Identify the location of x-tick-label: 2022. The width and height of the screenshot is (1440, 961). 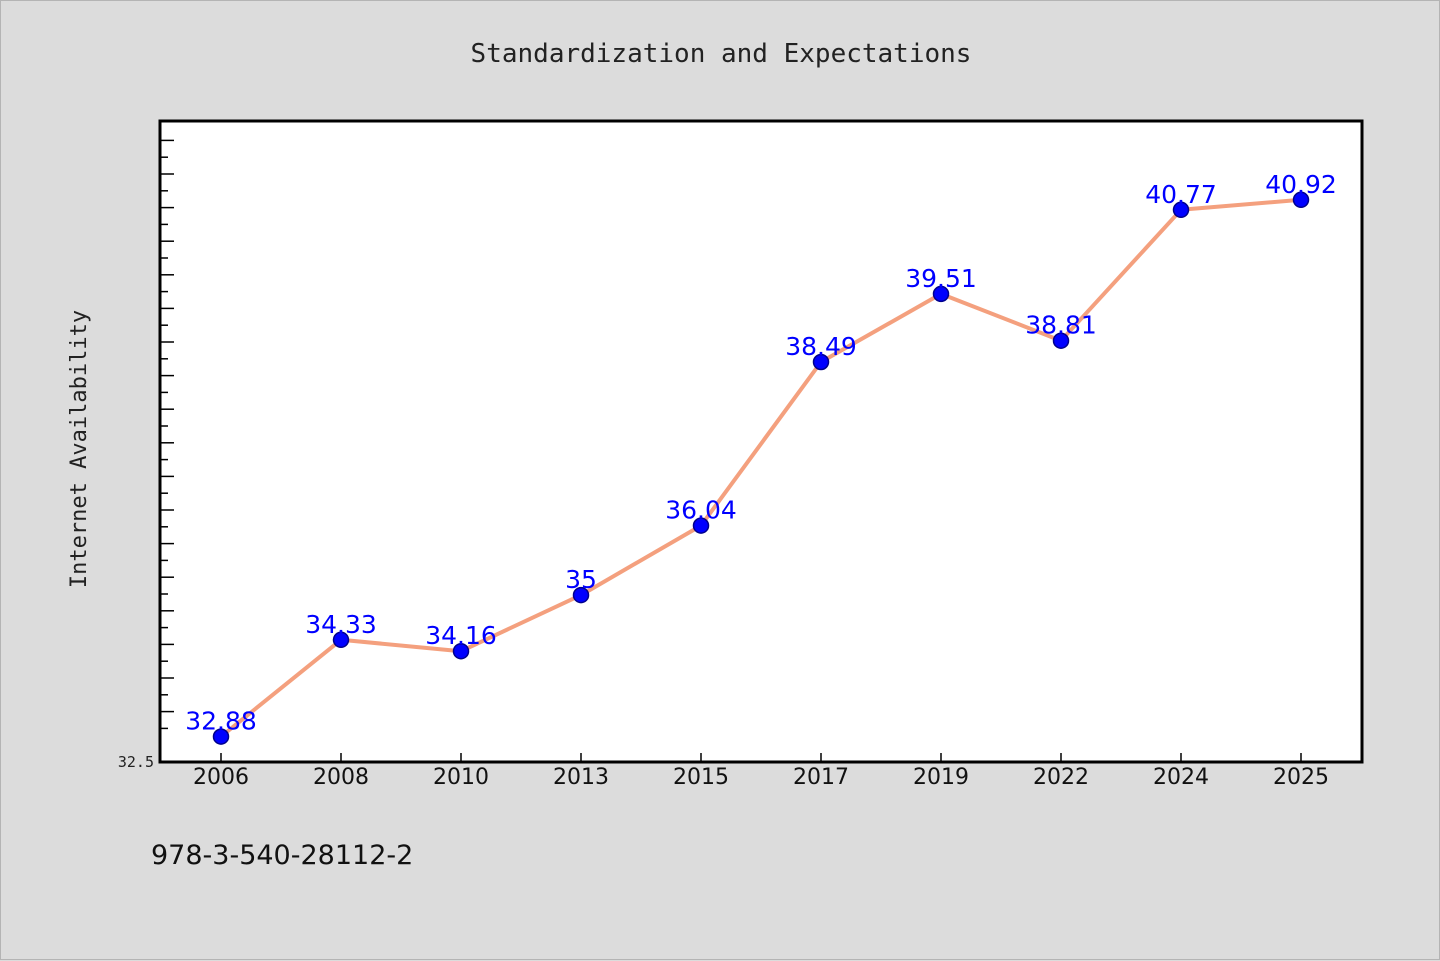
(1061, 777).